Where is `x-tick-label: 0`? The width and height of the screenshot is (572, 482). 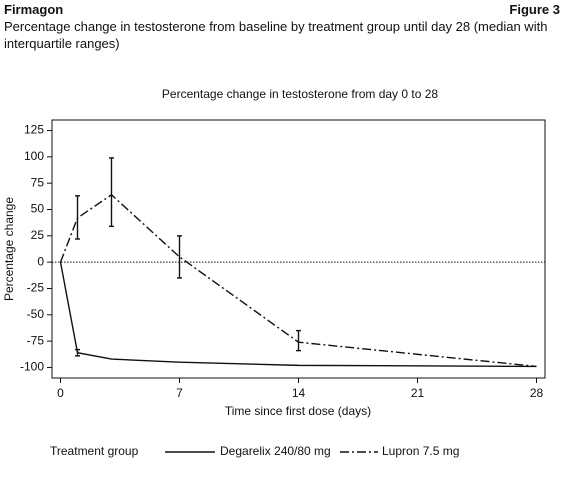
x-tick-label: 0 is located at coordinates (60, 393).